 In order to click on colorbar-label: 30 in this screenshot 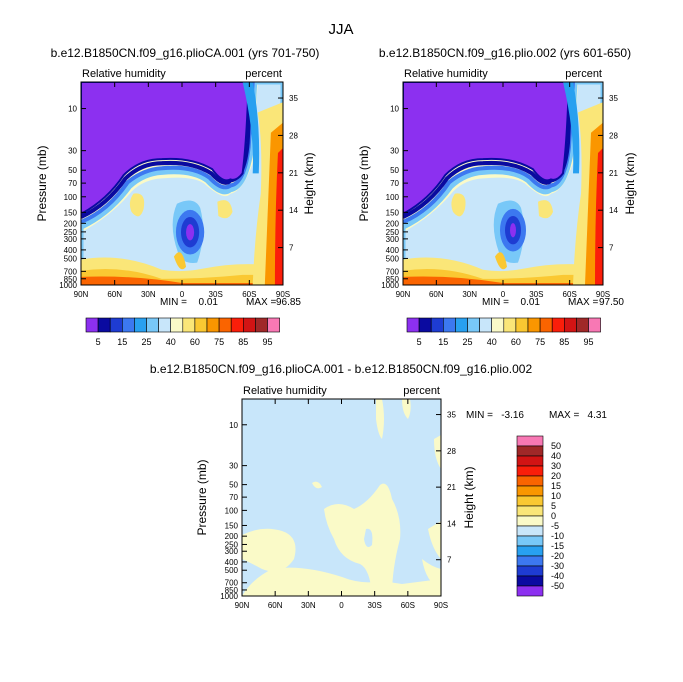, I will do `click(556, 466)`.